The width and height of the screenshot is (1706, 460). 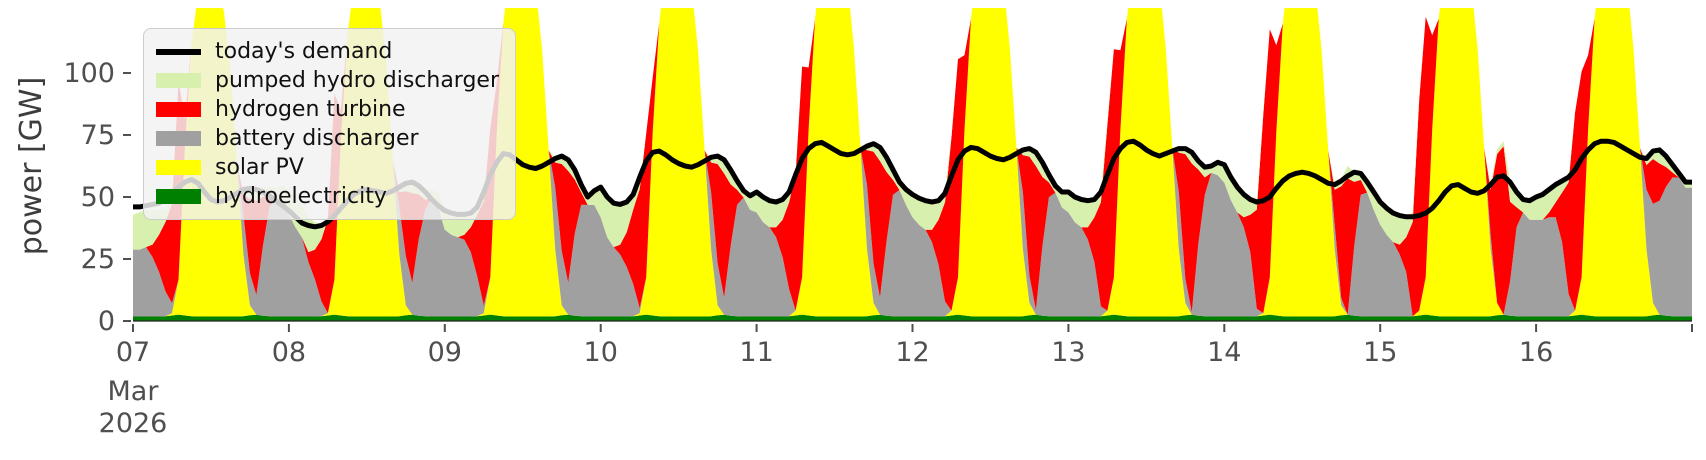 I want to click on y-tick-label: 100, so click(x=89, y=73).